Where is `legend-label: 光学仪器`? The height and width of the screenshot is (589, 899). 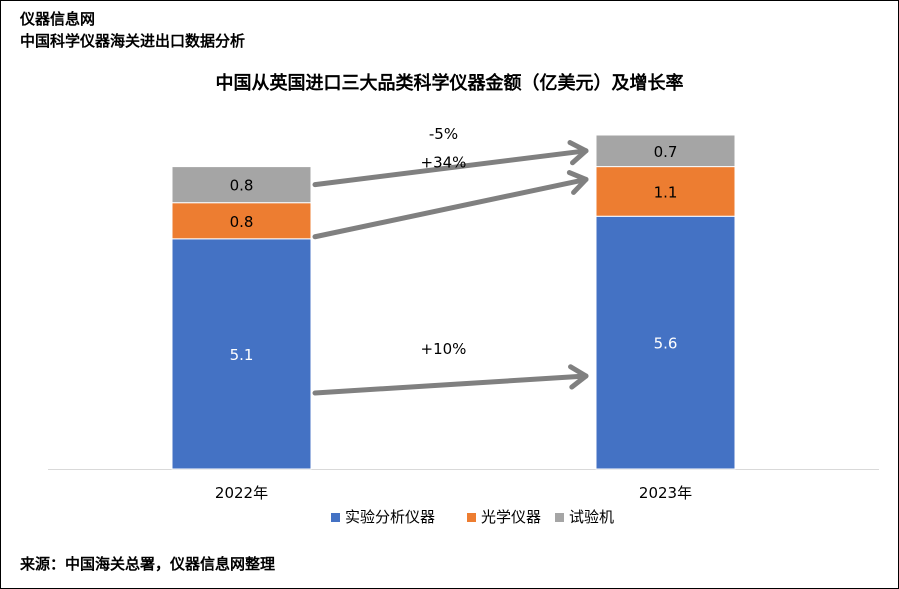
legend-label: 光学仪器 is located at coordinates (511, 517).